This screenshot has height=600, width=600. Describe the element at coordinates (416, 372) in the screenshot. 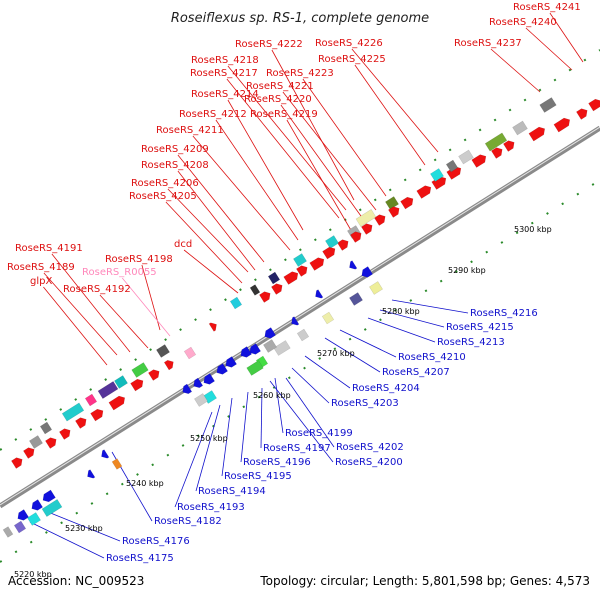

I see `gene-label: RoseRS_4207` at that location.